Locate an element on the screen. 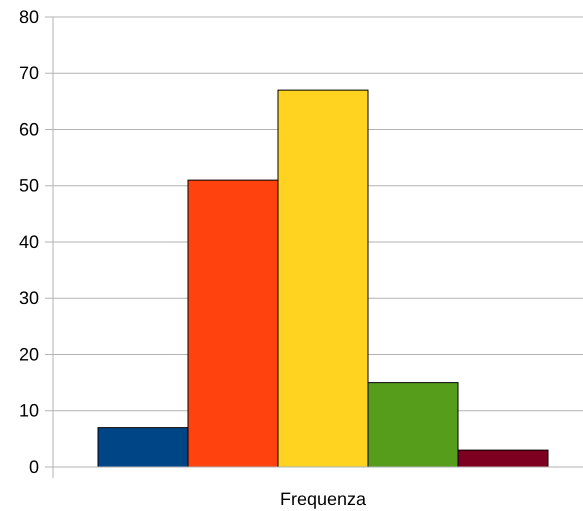  y-tick-label: 0 is located at coordinates (33, 466).